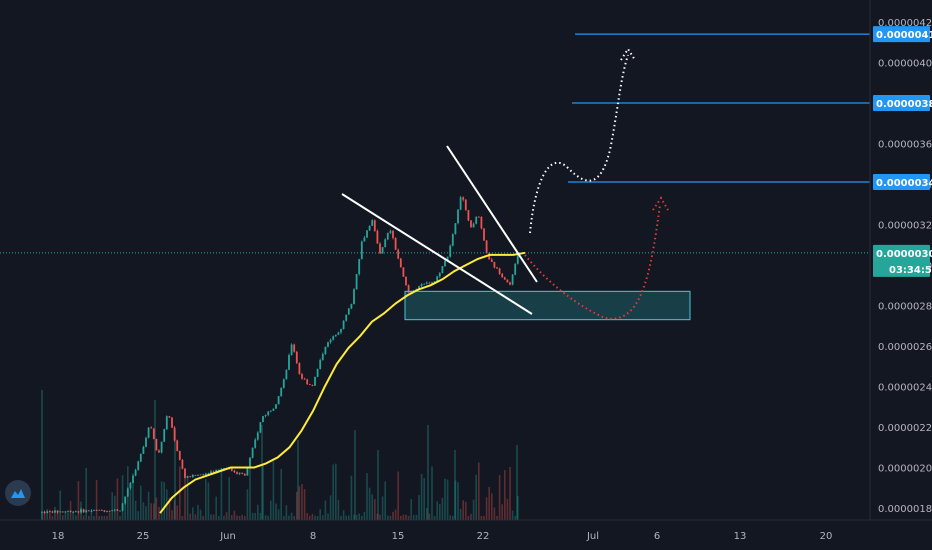 The height and width of the screenshot is (550, 932). I want to click on bearish-projection-path, so click(592, 262).